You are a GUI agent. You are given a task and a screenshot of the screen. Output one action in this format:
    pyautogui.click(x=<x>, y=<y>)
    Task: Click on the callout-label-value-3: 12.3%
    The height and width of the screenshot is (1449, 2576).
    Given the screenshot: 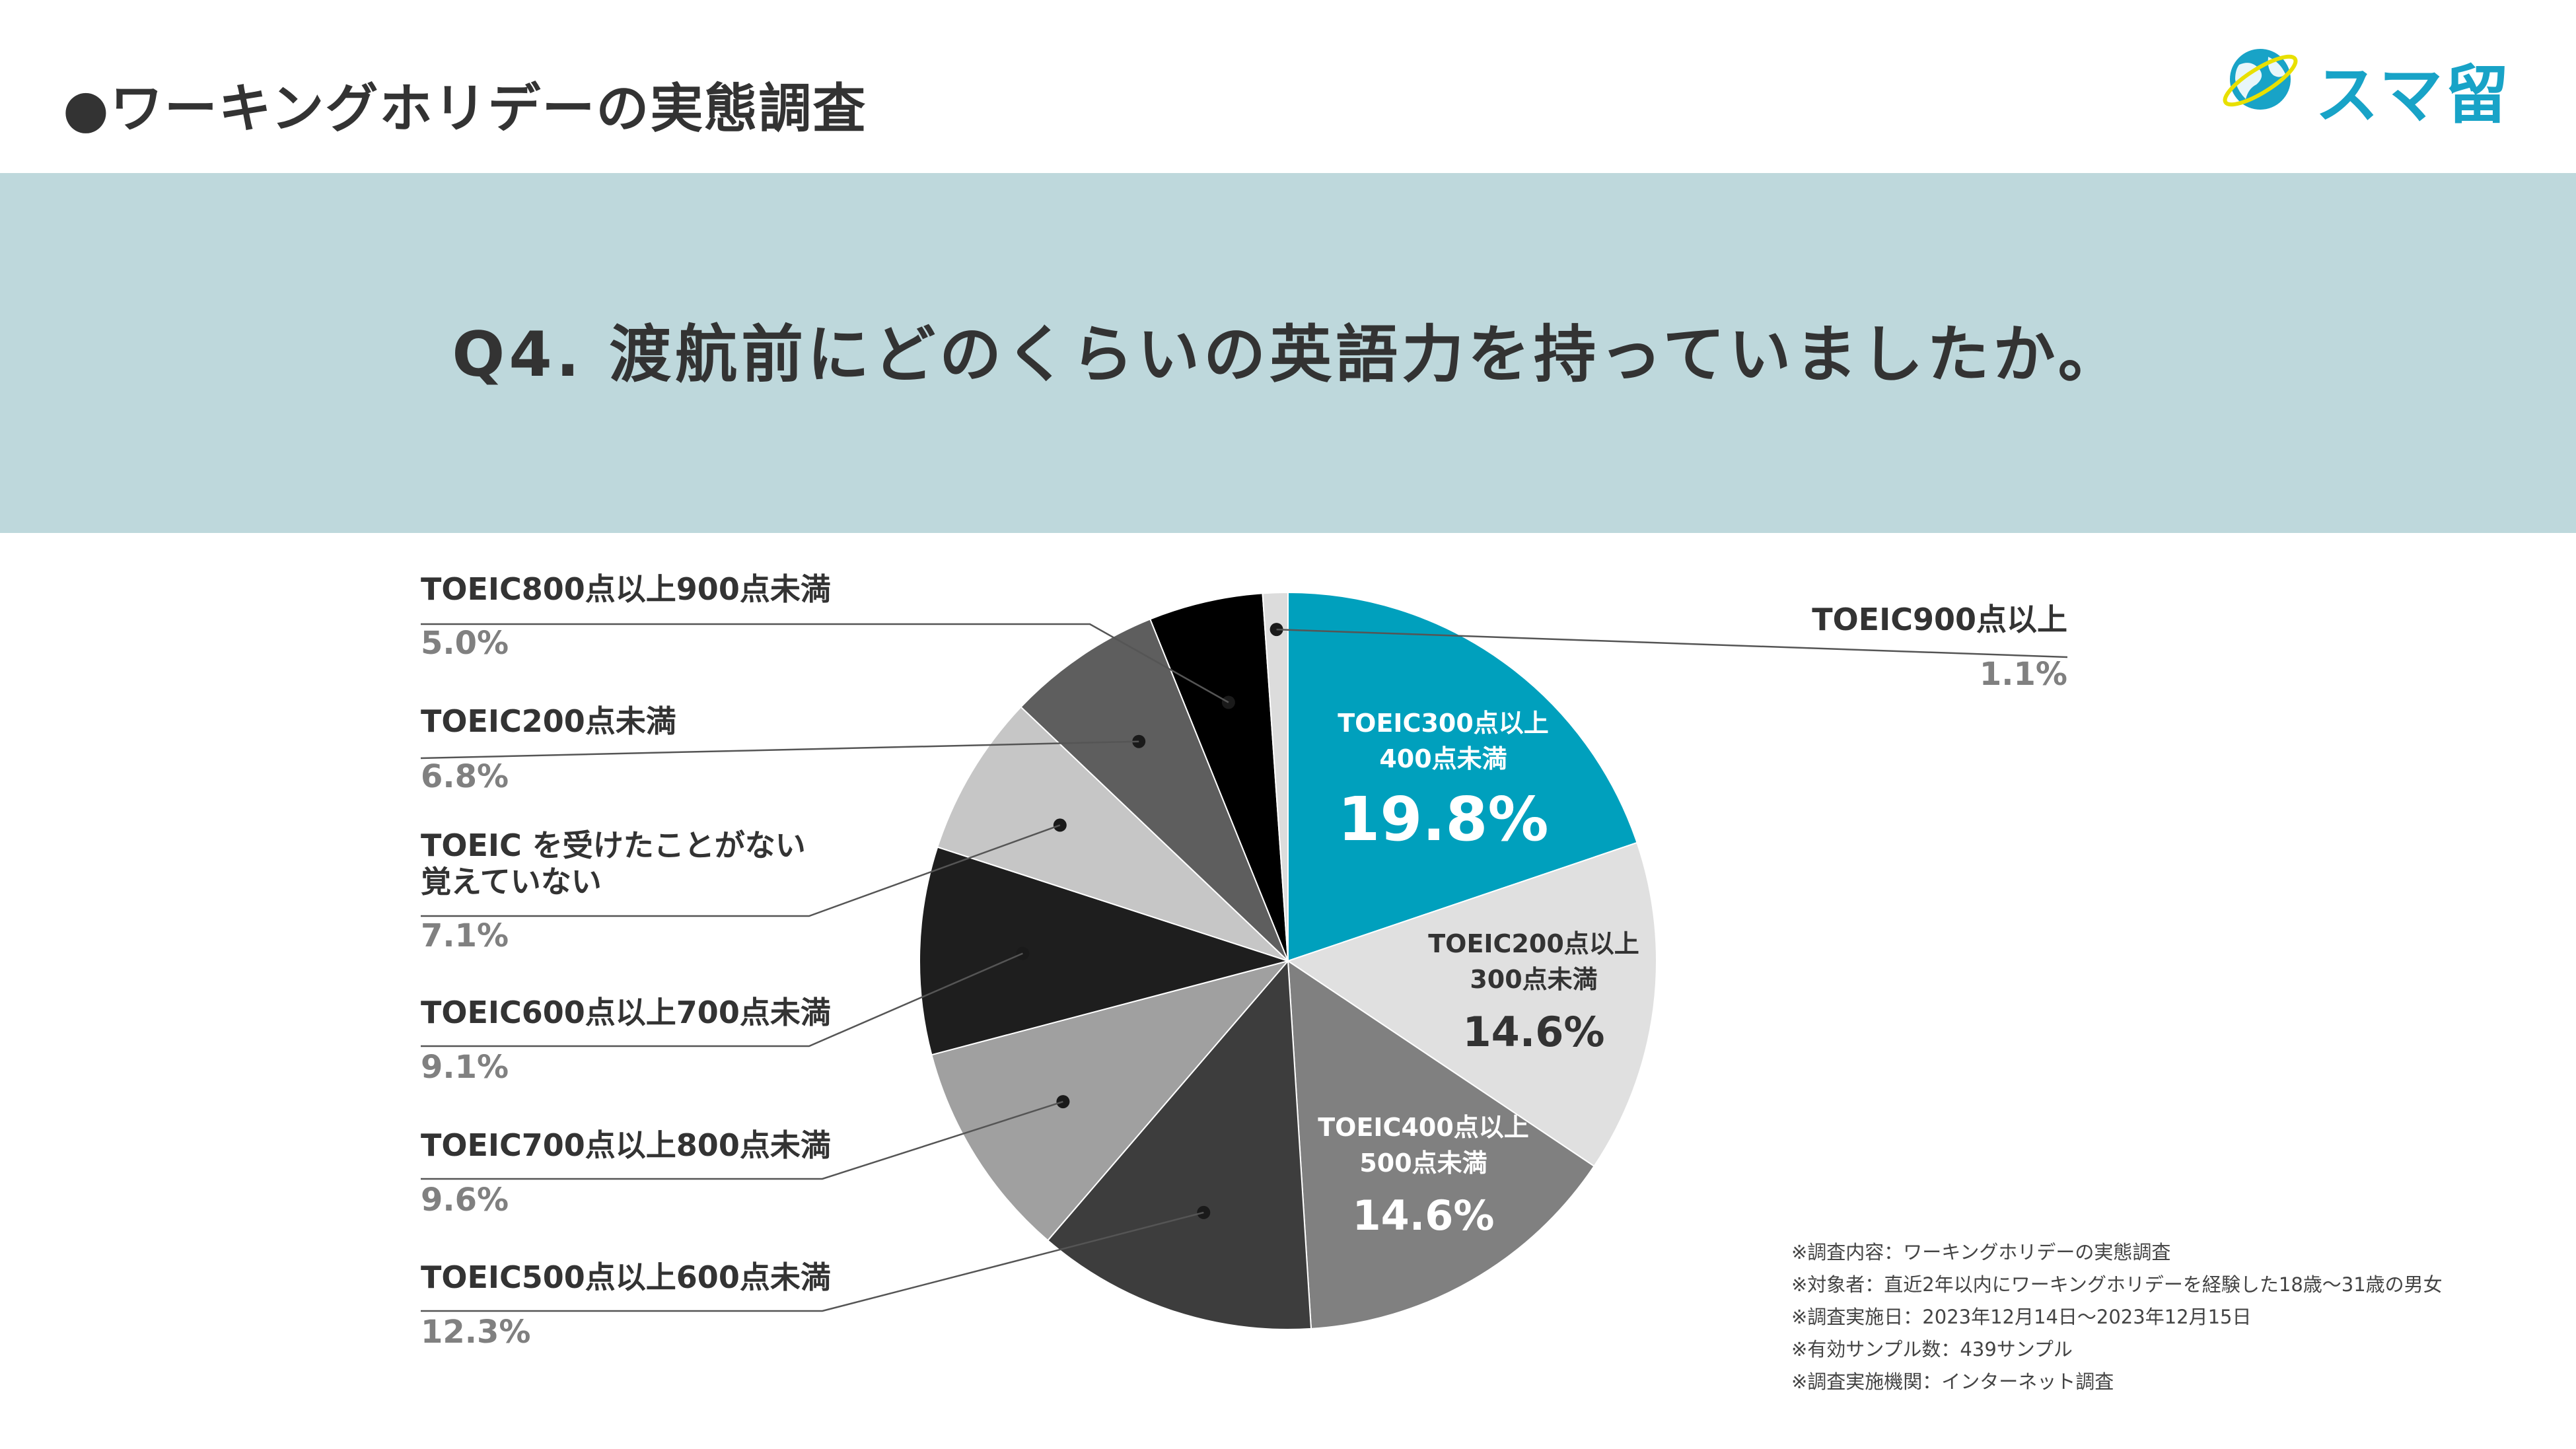 What is the action you would take?
    pyautogui.click(x=476, y=1333)
    